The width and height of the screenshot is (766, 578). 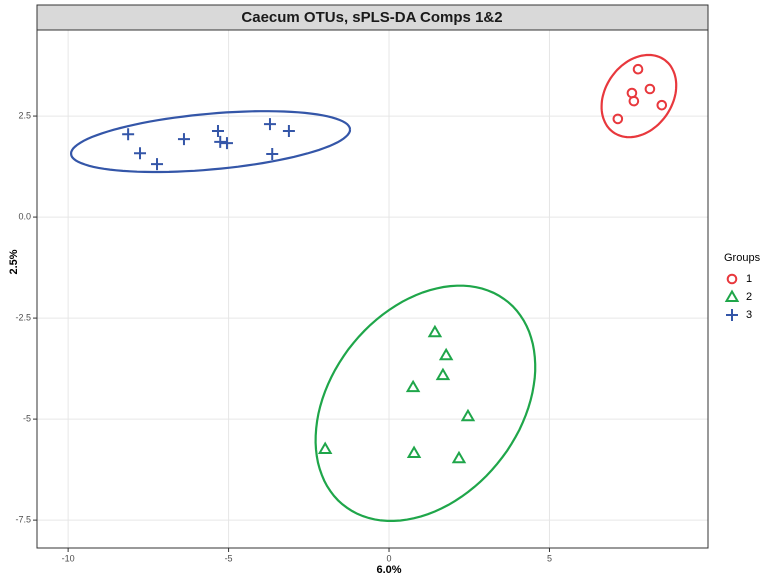 I want to click on x-tick-label: -10, so click(x=68, y=558).